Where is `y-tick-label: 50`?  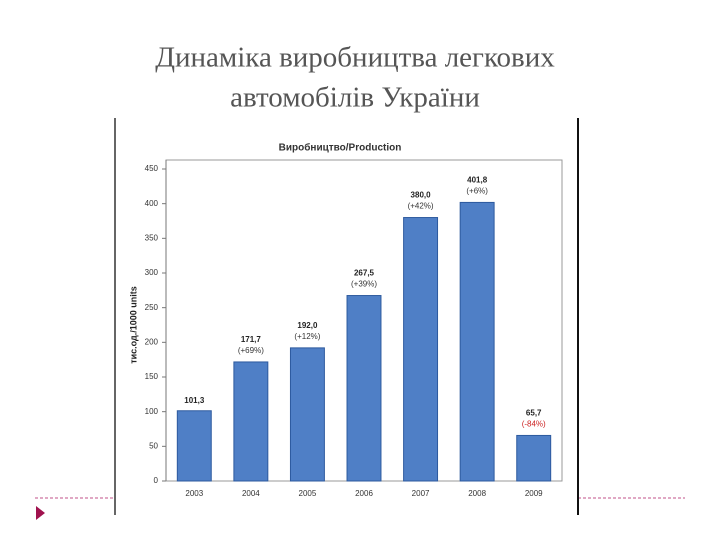
y-tick-label: 50 is located at coordinates (153, 445).